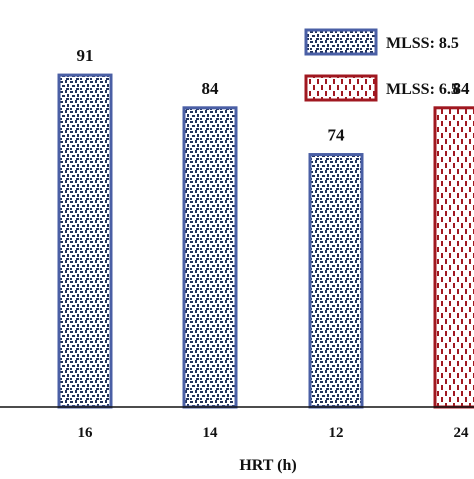  Describe the element at coordinates (211, 88) in the screenshot. I see `data-label-14: 84` at that location.